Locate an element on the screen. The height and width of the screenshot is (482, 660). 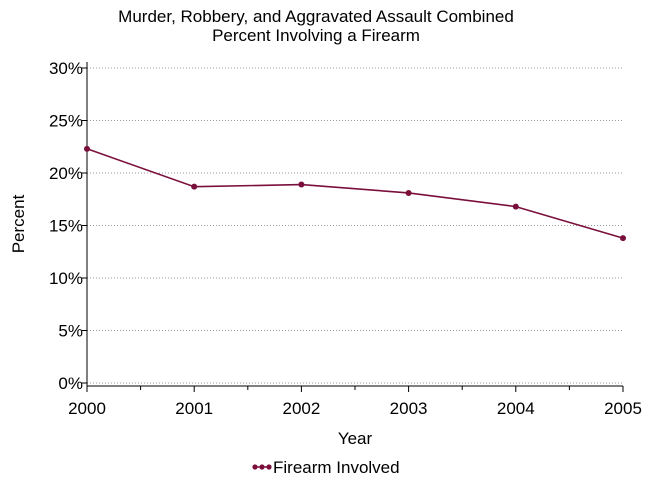
legend: Firearm Involved is located at coordinates (326, 467).